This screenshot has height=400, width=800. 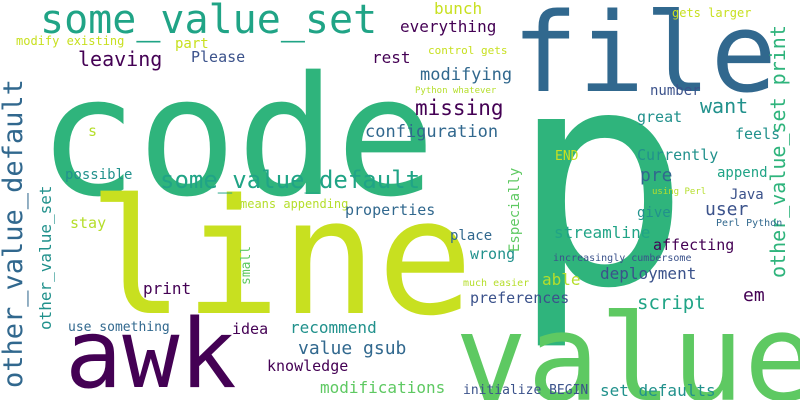 What do you see at coordinates (567, 156) in the screenshot?
I see `word: END` at bounding box center [567, 156].